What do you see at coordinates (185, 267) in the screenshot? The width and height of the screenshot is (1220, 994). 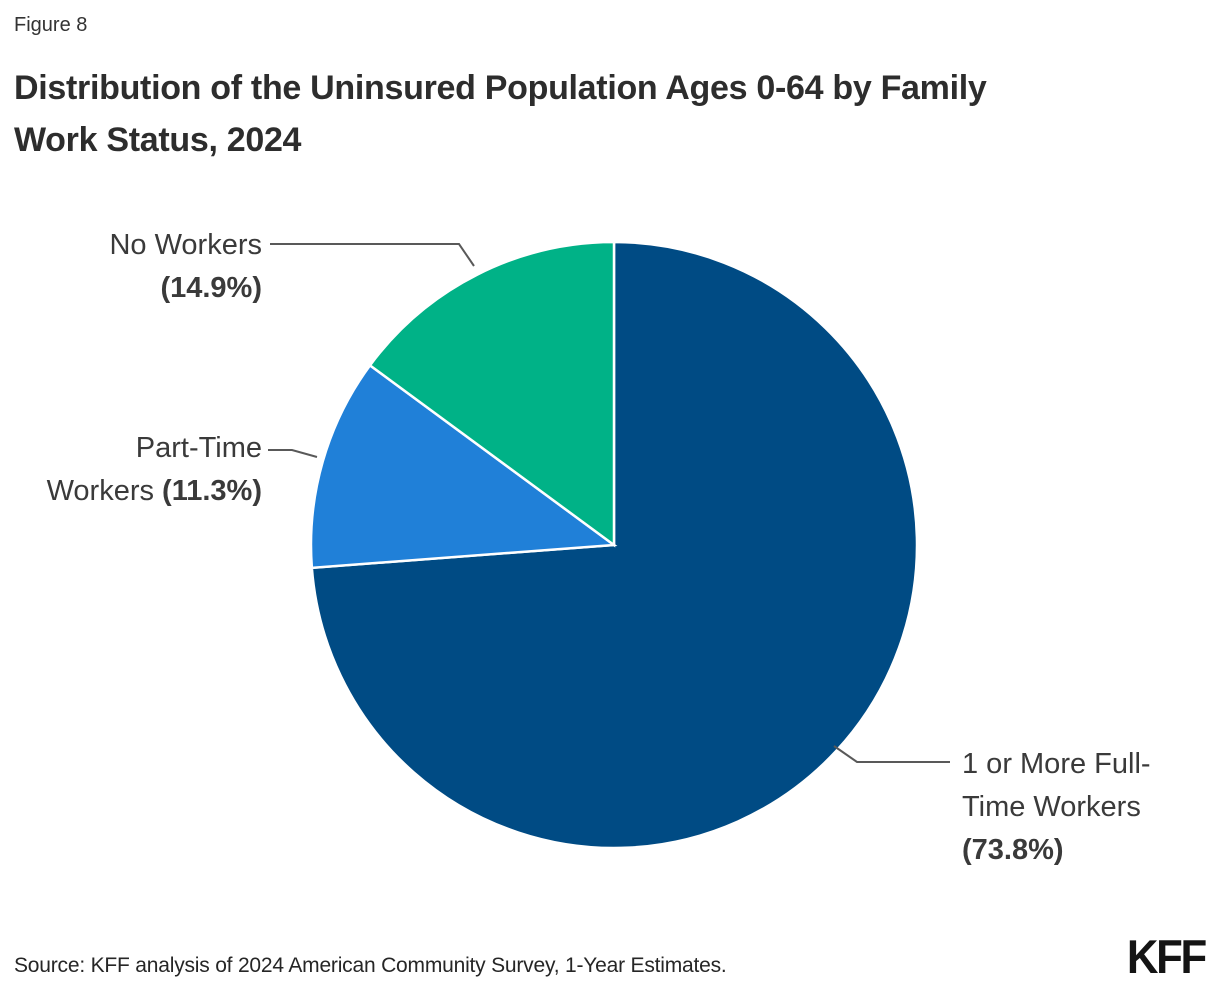 I see `callout-no-workers: No Workers (14.9%)` at bounding box center [185, 267].